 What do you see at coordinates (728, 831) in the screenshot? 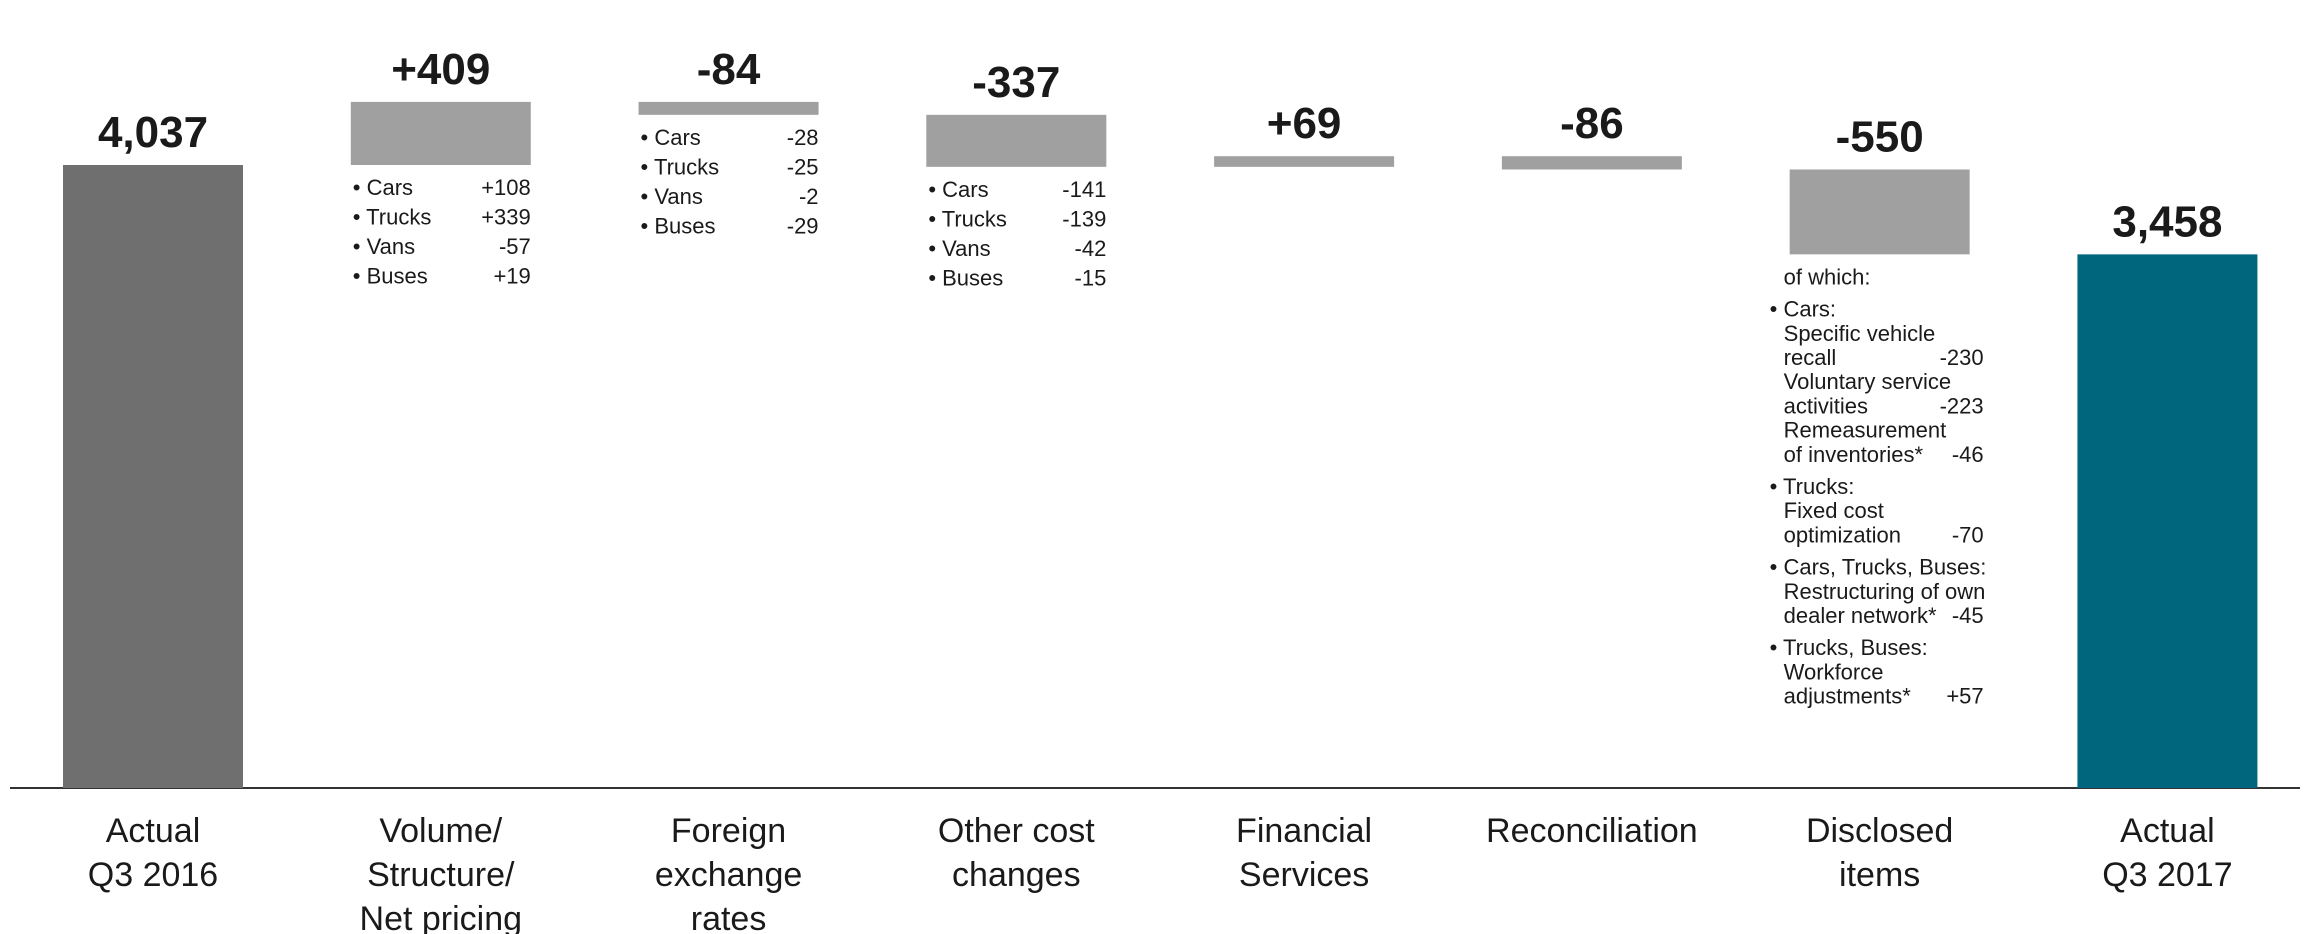
I see `category-label-2-0: Foreign` at bounding box center [728, 831].